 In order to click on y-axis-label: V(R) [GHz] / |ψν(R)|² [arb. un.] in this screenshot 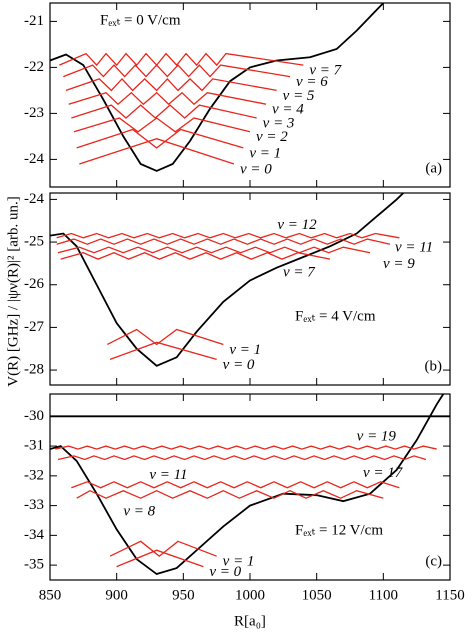, I will do `click(13, 291)`.